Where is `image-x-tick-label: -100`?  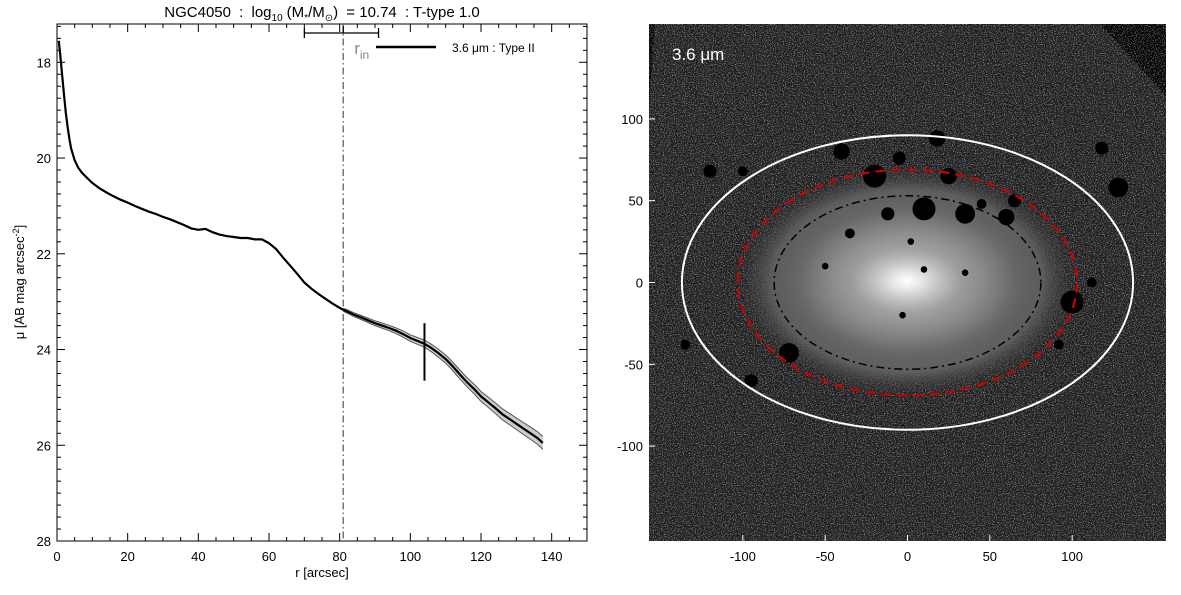
image-x-tick-label: -100 is located at coordinates (743, 556).